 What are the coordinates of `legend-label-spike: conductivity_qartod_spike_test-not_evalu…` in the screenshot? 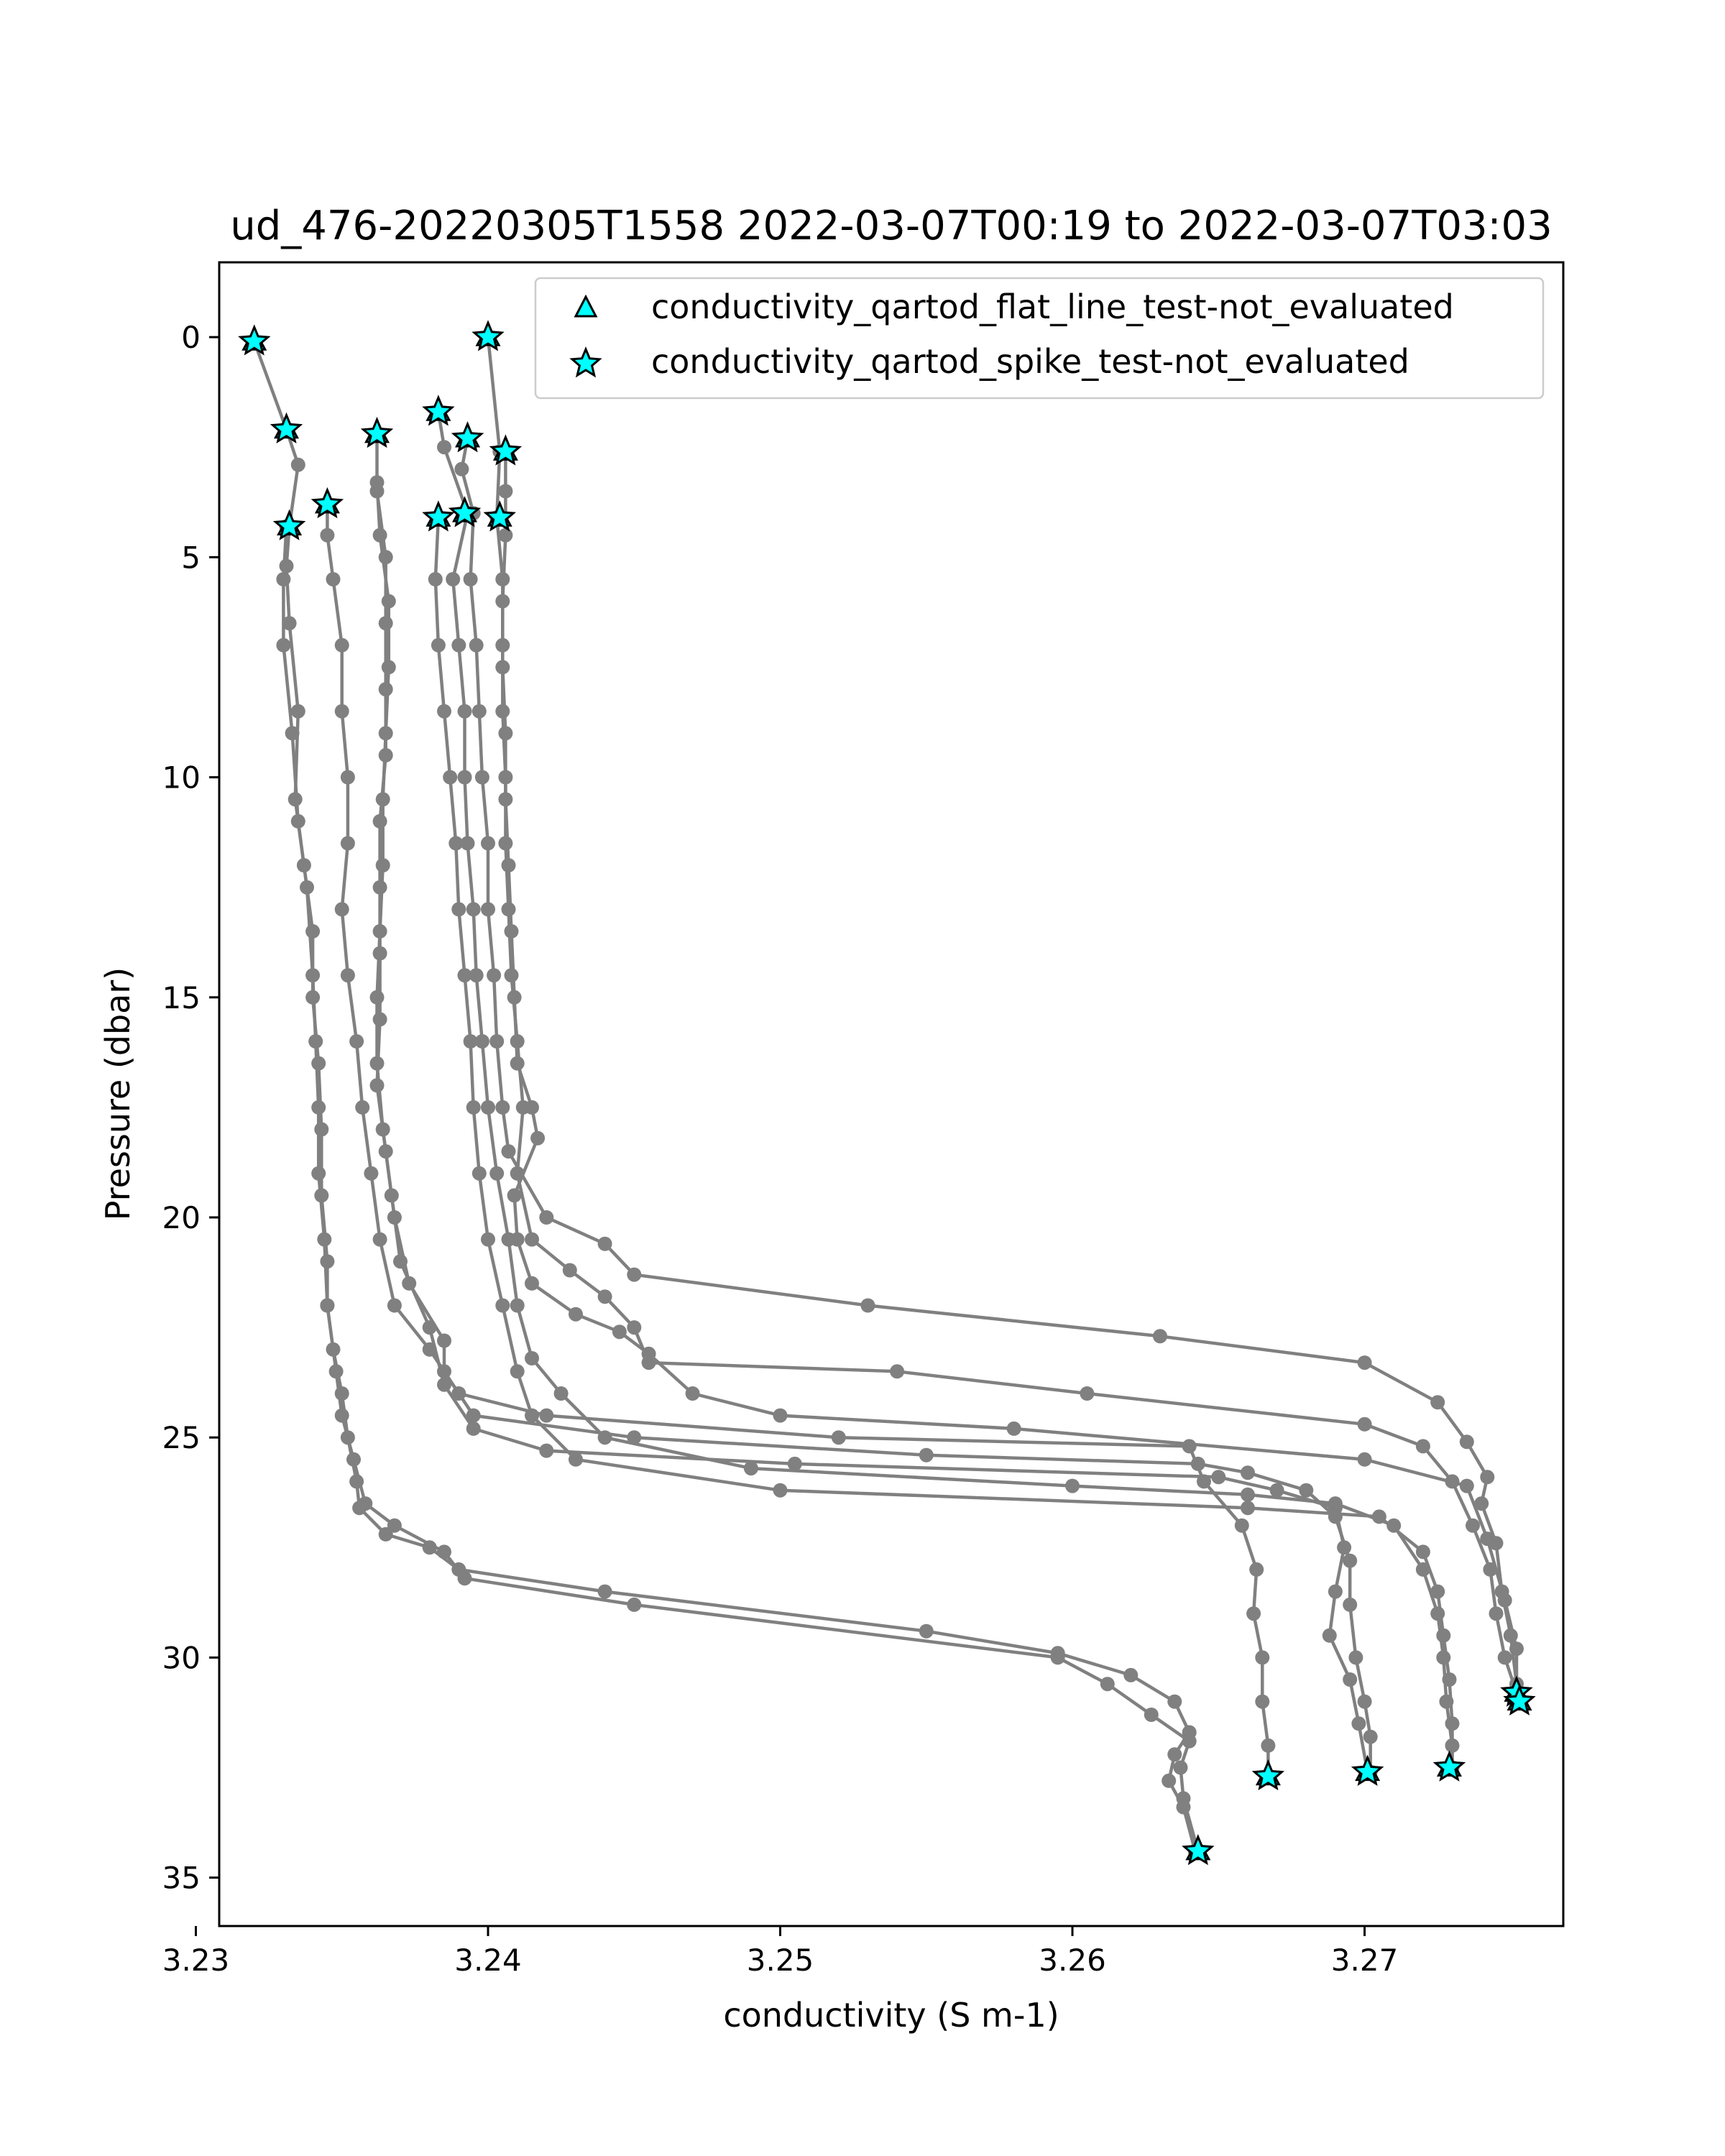 It's located at (1030, 361).